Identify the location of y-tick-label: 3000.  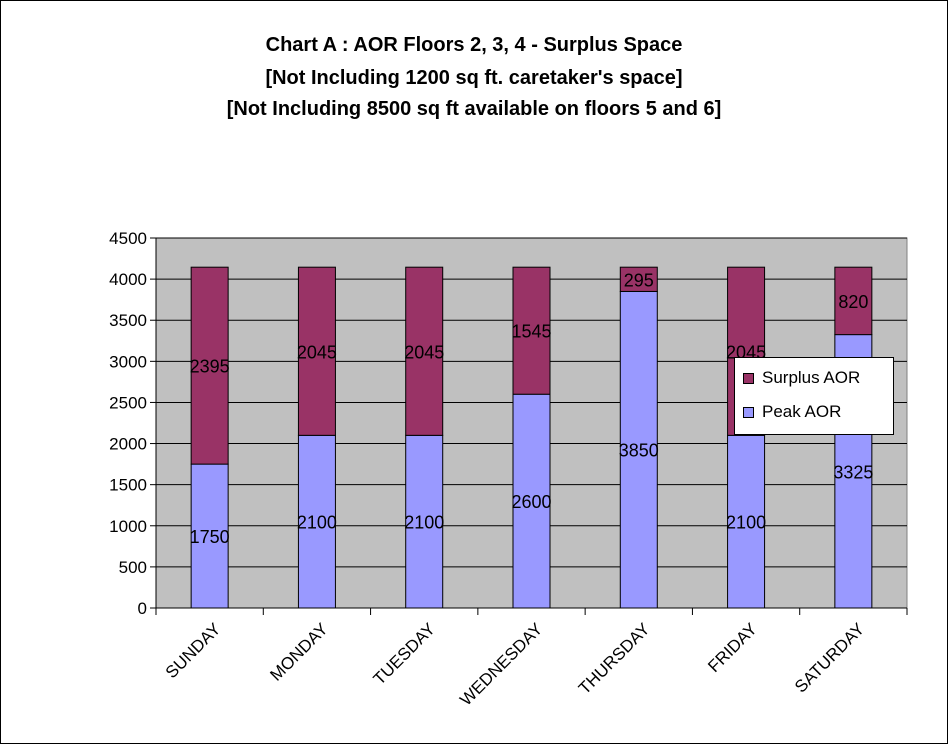
(128, 361).